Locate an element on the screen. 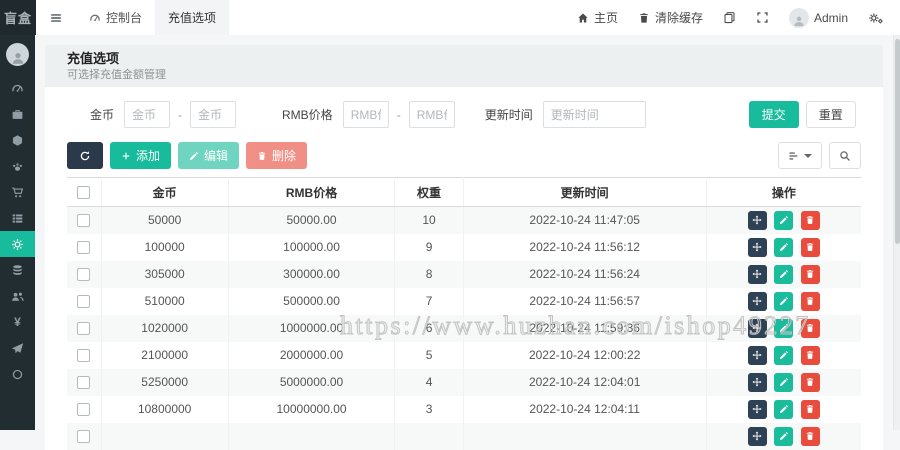  tab-recharge-options: 充值选项 is located at coordinates (192, 17).